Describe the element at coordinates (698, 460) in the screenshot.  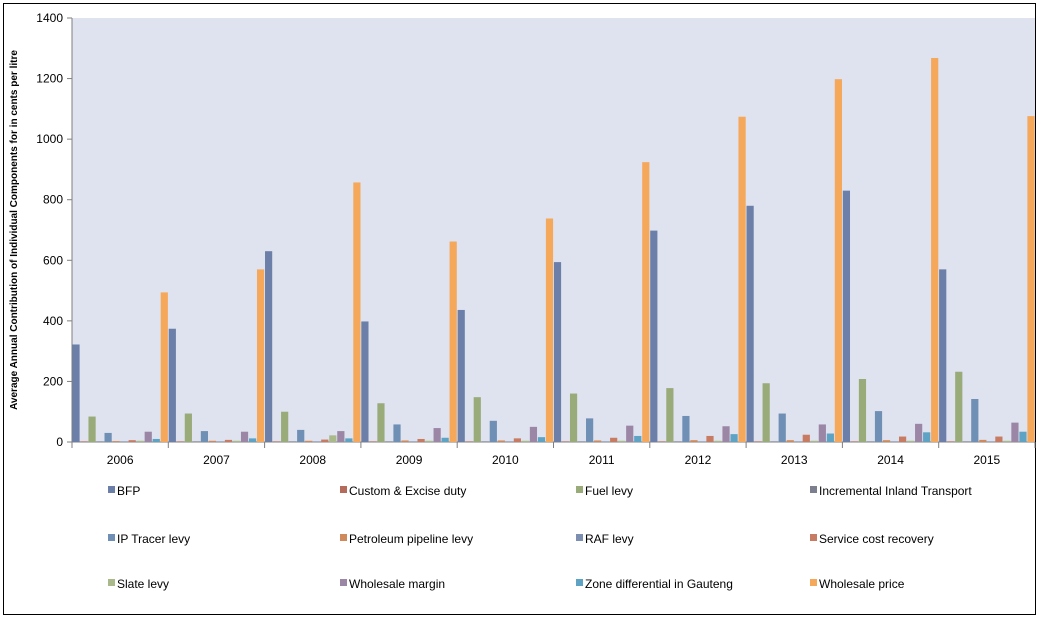
I see `x-tick-label: 2012` at that location.